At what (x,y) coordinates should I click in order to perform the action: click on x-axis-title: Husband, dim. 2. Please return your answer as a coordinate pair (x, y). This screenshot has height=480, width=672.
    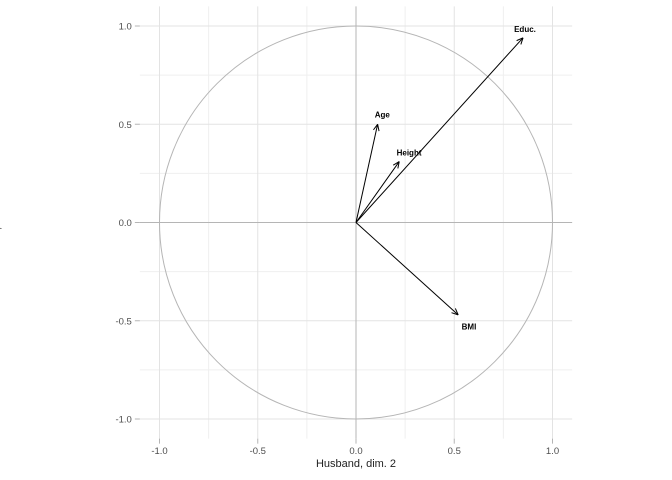
    Looking at the image, I should click on (356, 464).